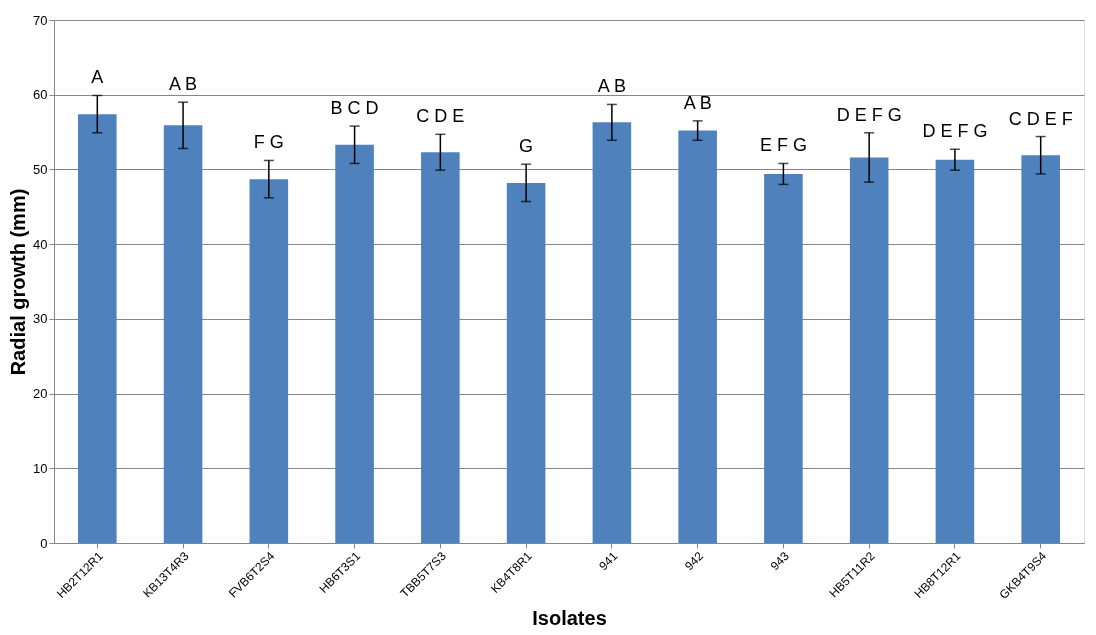 Image resolution: width=1096 pixels, height=635 pixels. I want to click on y-tick-label: 40, so click(40, 244).